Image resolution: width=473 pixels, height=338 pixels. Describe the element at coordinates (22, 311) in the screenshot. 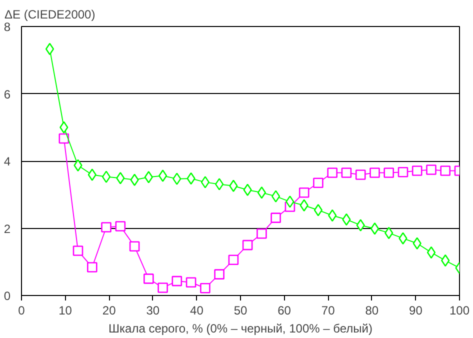

I see `x-tick-label: 0` at that location.